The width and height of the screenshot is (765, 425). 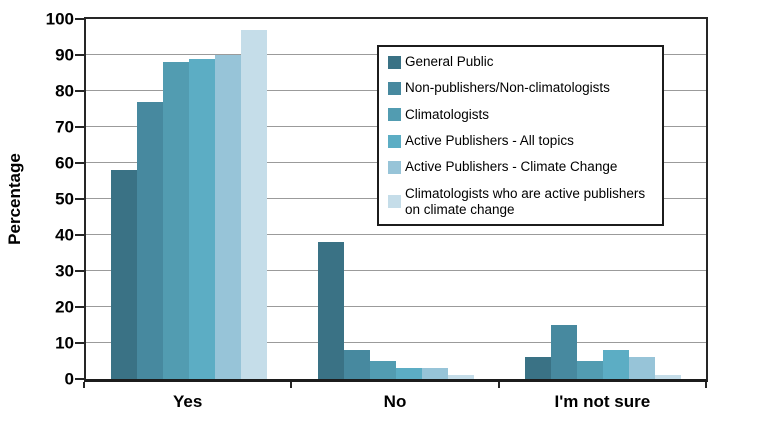 What do you see at coordinates (64, 199) in the screenshot?
I see `y-tick-label-50: 50` at bounding box center [64, 199].